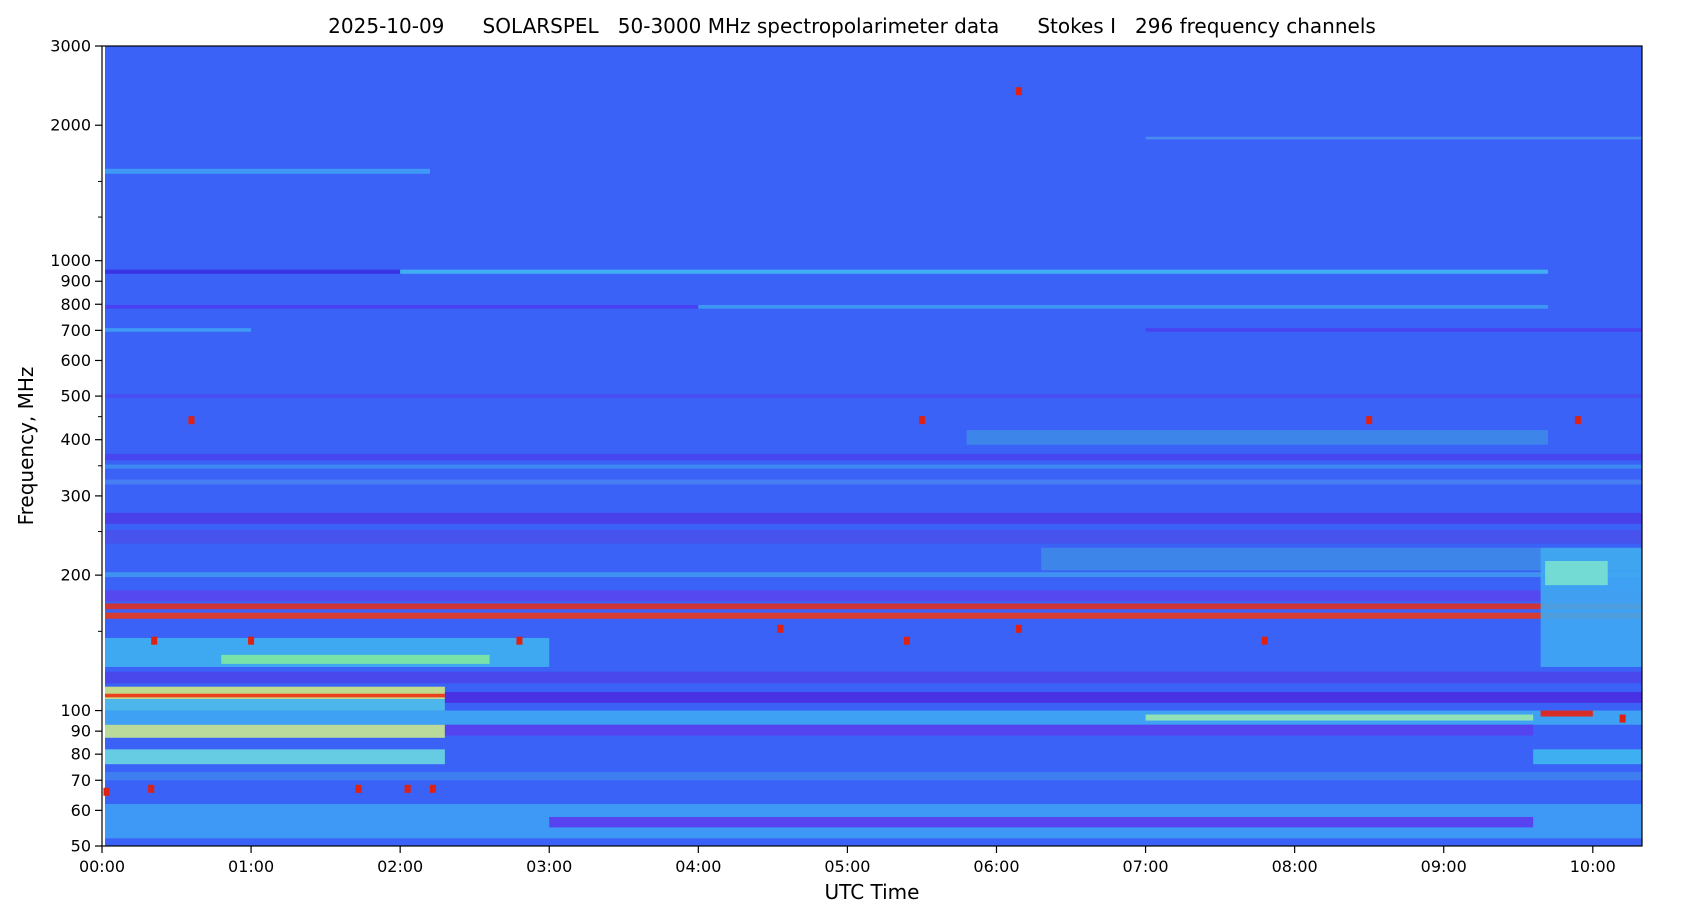 This screenshot has width=1687, height=906. I want to click on y-axis-label: Frequency, MHz, so click(26, 446).